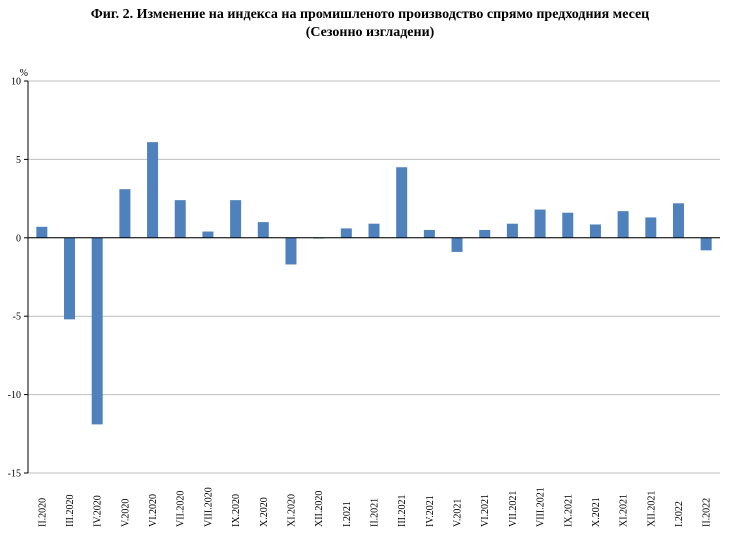 The height and width of the screenshot is (535, 740). What do you see at coordinates (374, 230) in the screenshot?
I see `bar-II.2021` at bounding box center [374, 230].